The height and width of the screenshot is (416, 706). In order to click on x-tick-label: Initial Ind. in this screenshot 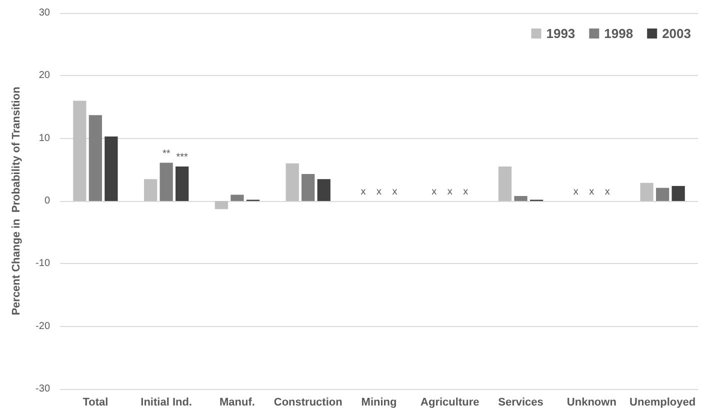, I will do `click(166, 402)`.